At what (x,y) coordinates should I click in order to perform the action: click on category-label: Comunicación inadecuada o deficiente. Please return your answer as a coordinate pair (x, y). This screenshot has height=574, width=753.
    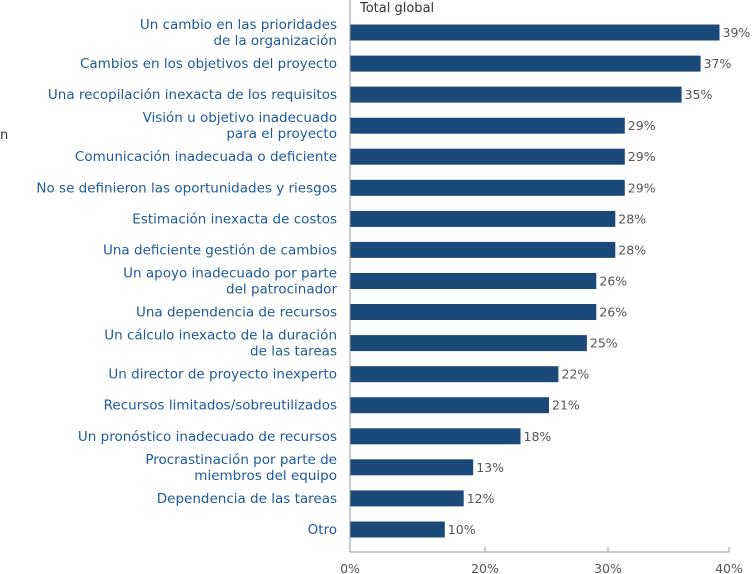
    Looking at the image, I should click on (206, 157).